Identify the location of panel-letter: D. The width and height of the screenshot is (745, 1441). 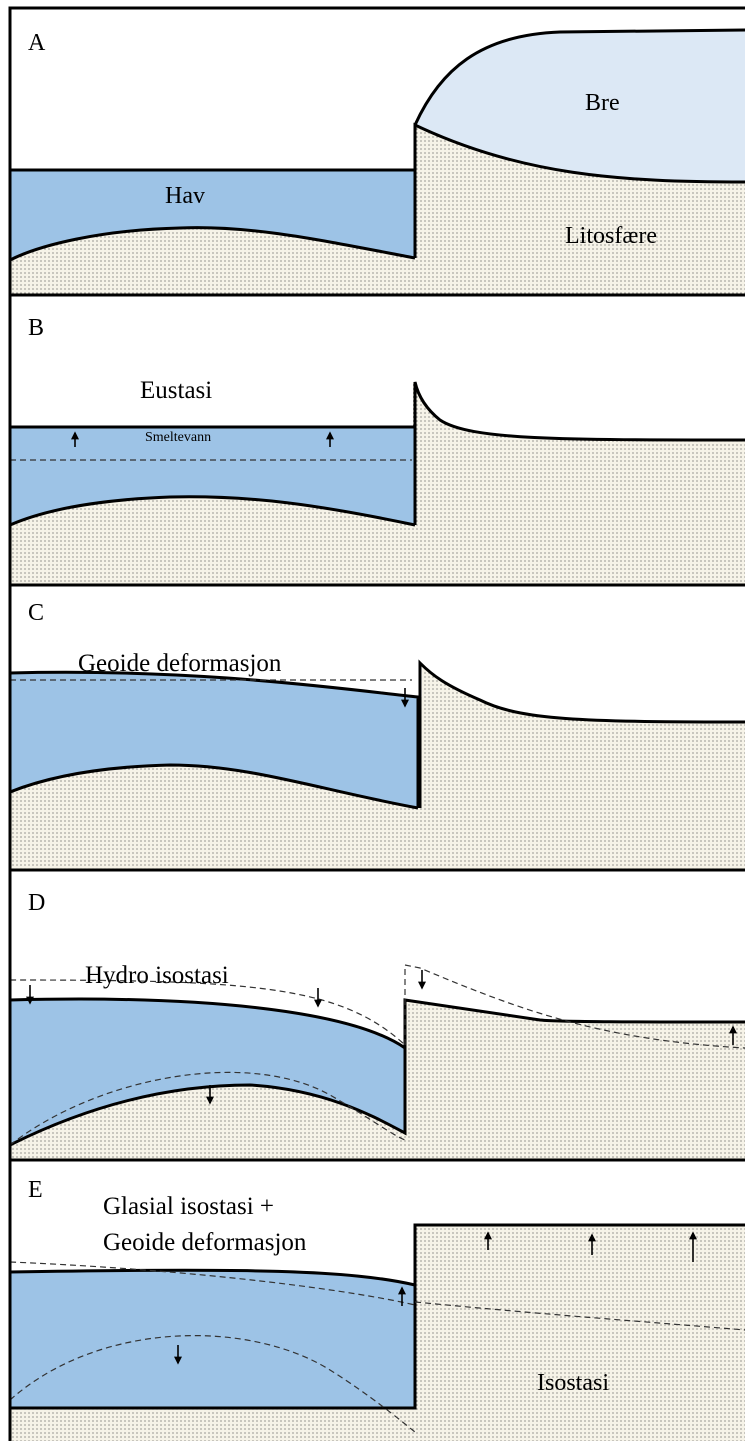
(36, 903).